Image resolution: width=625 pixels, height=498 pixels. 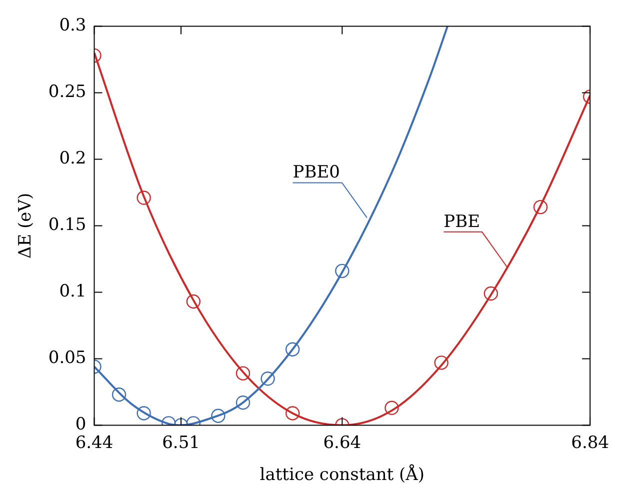 What do you see at coordinates (67, 225) in the screenshot?
I see `y-tick-label: 0.15` at bounding box center [67, 225].